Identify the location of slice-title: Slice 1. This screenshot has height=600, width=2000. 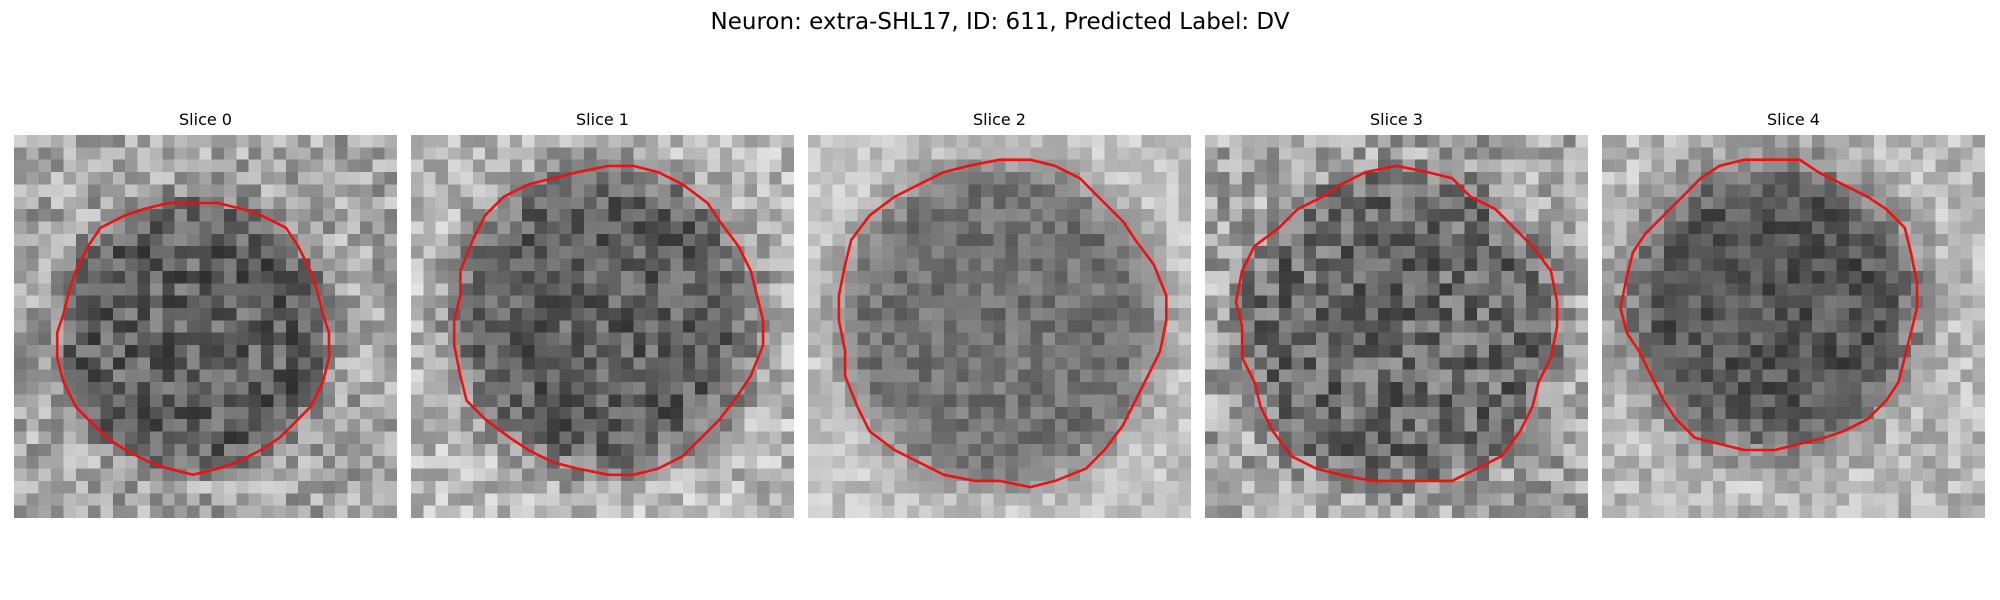
(602, 119).